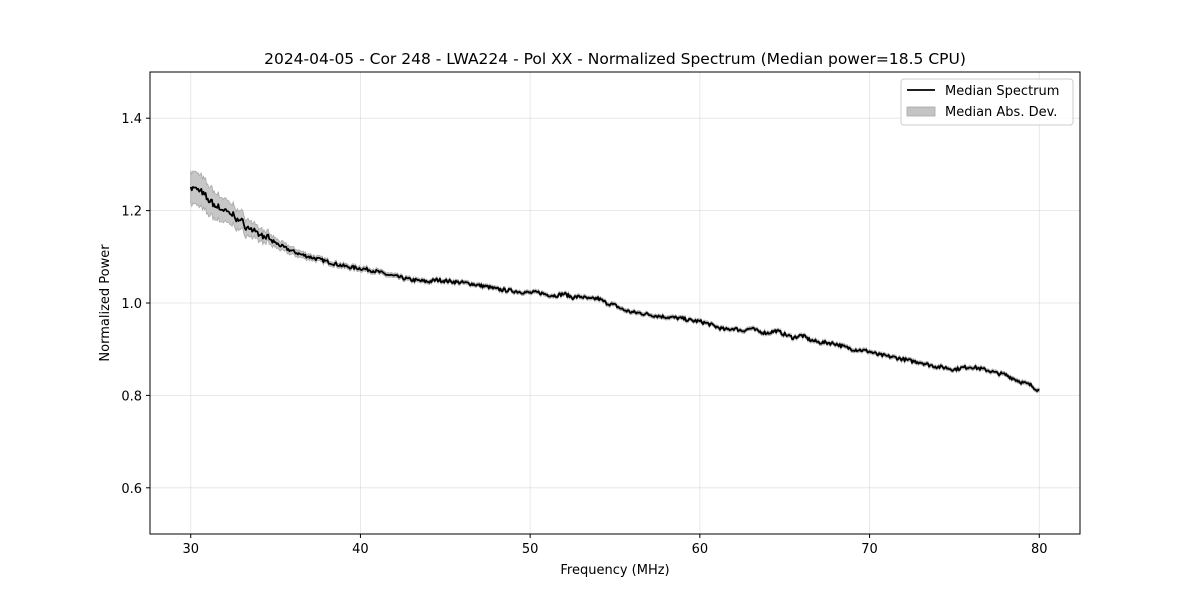 Image resolution: width=1200 pixels, height=604 pixels. I want to click on y-tick-label: 0.6, so click(131, 489).